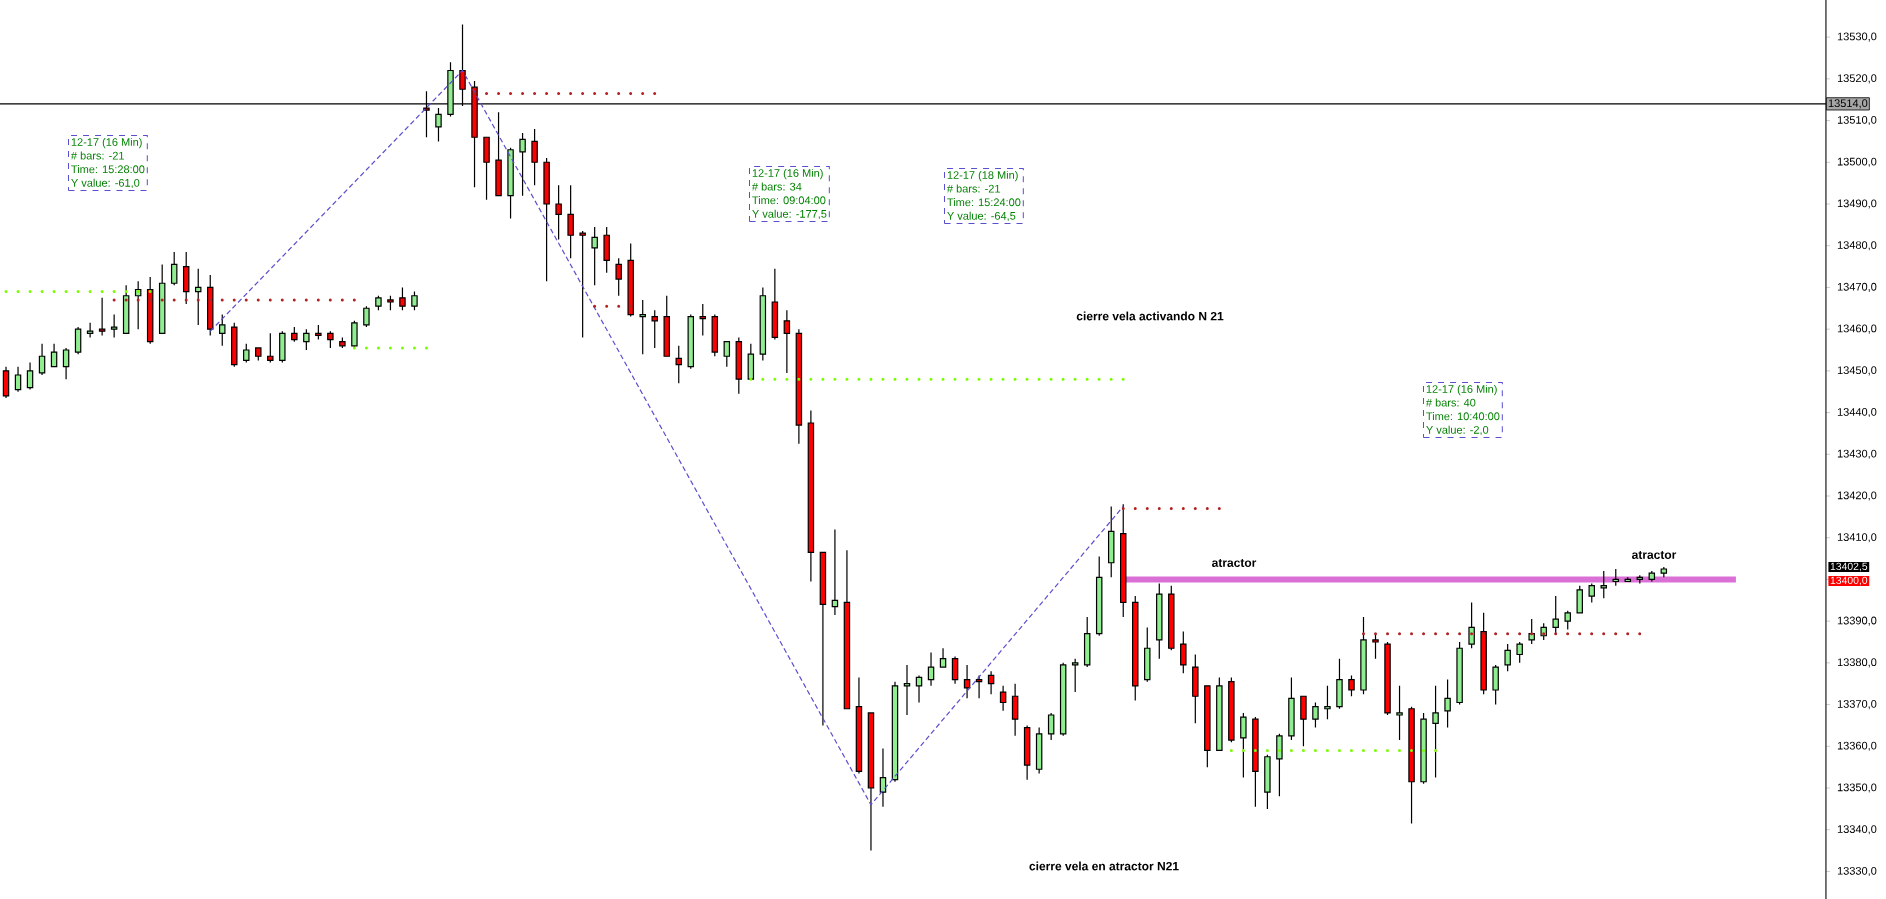 Image resolution: width=1886 pixels, height=899 pixels. I want to click on annotation: Y value: -2,0, so click(1457, 430).